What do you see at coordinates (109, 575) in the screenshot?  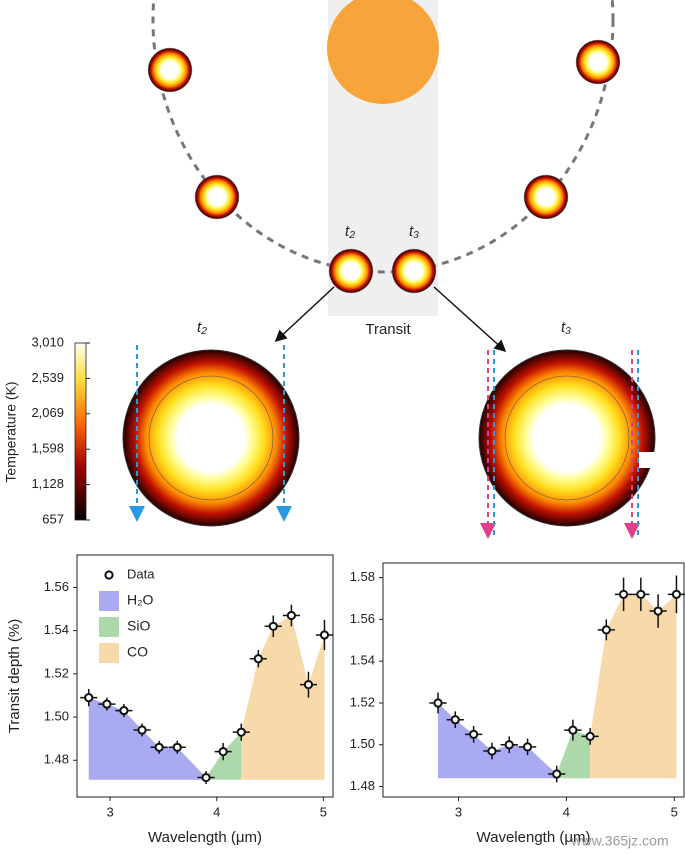 I see `legend-marker` at bounding box center [109, 575].